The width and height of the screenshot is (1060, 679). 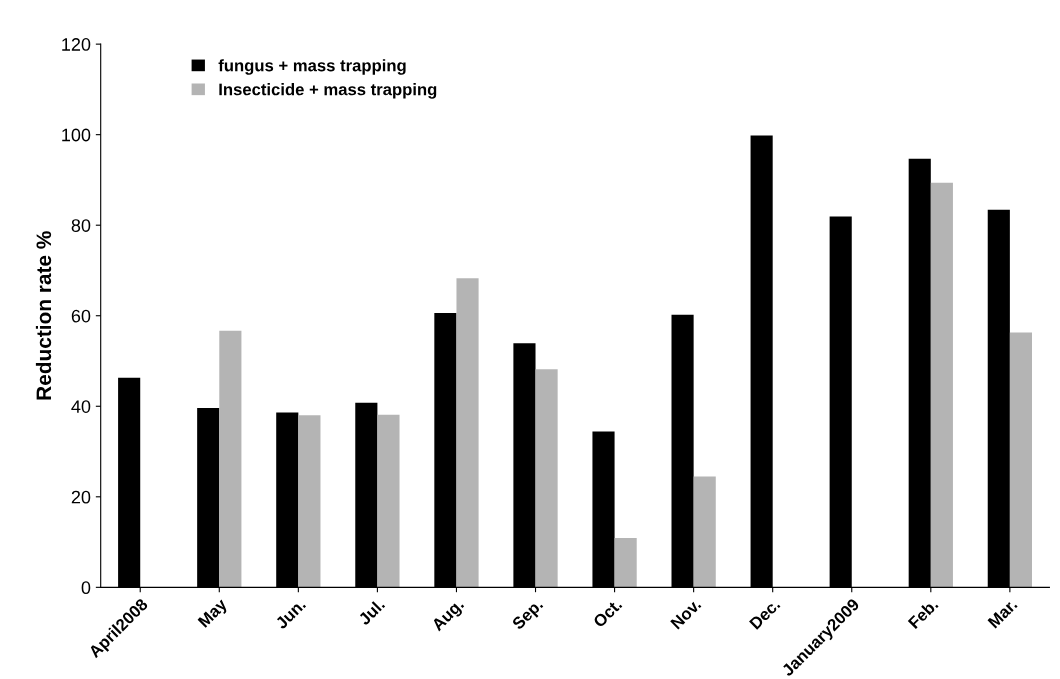 I want to click on y-axis-title: Reduction rate %, so click(x=43, y=315).